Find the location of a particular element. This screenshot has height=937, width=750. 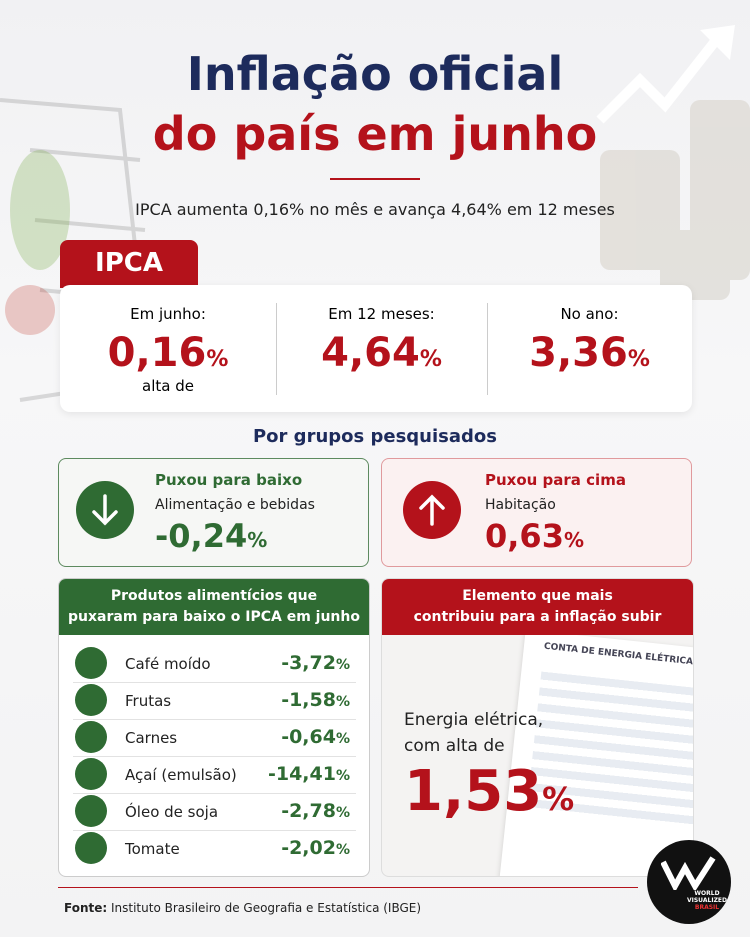

down-group: Alimentação e bebidas is located at coordinates (235, 505).